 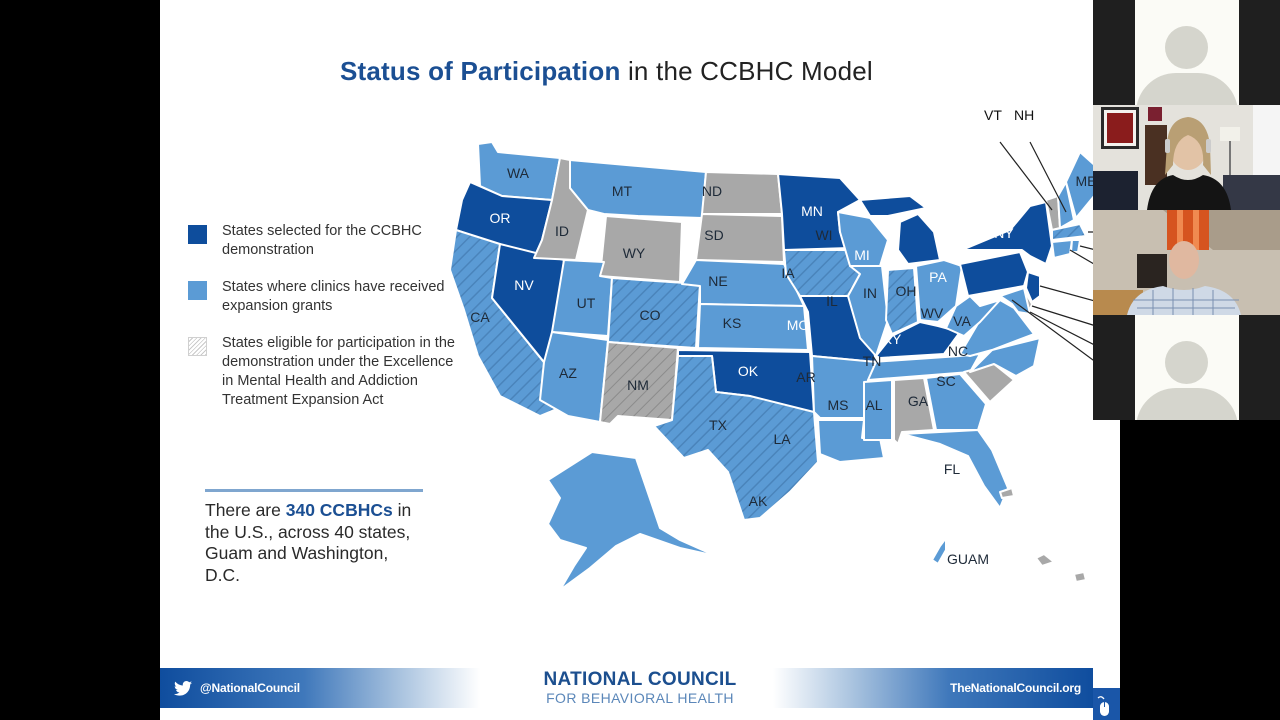 I want to click on video-gallery-panel, so click(x=1186, y=210).